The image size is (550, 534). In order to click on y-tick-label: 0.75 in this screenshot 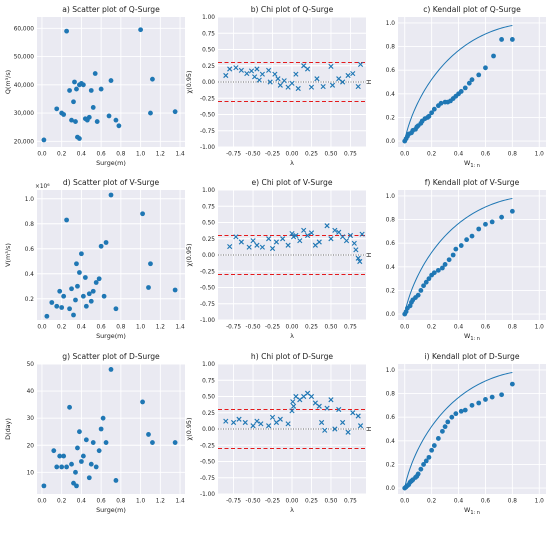, I will do `click(208, 34)`.